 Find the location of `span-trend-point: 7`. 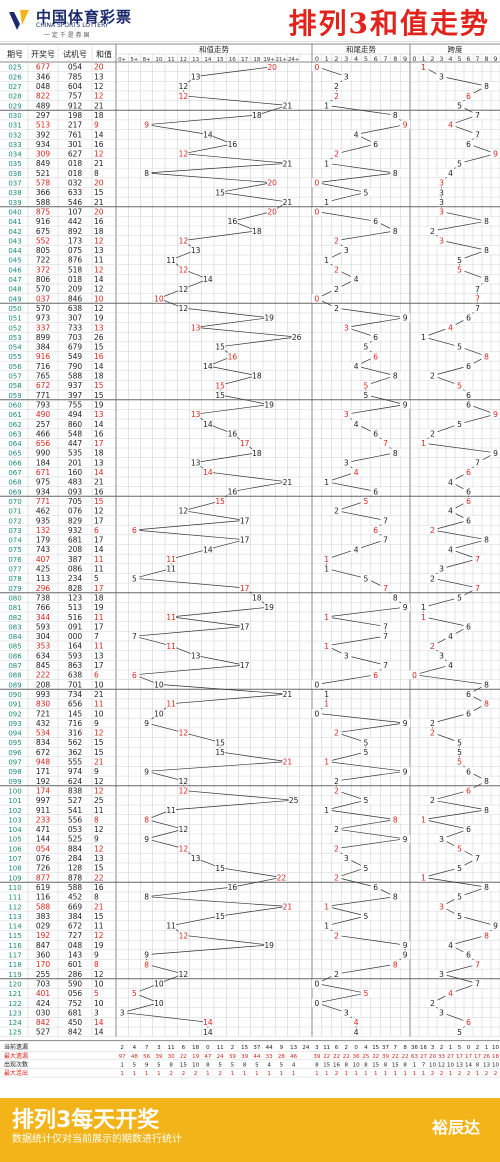

span-trend-point: 7 is located at coordinates (477, 289).